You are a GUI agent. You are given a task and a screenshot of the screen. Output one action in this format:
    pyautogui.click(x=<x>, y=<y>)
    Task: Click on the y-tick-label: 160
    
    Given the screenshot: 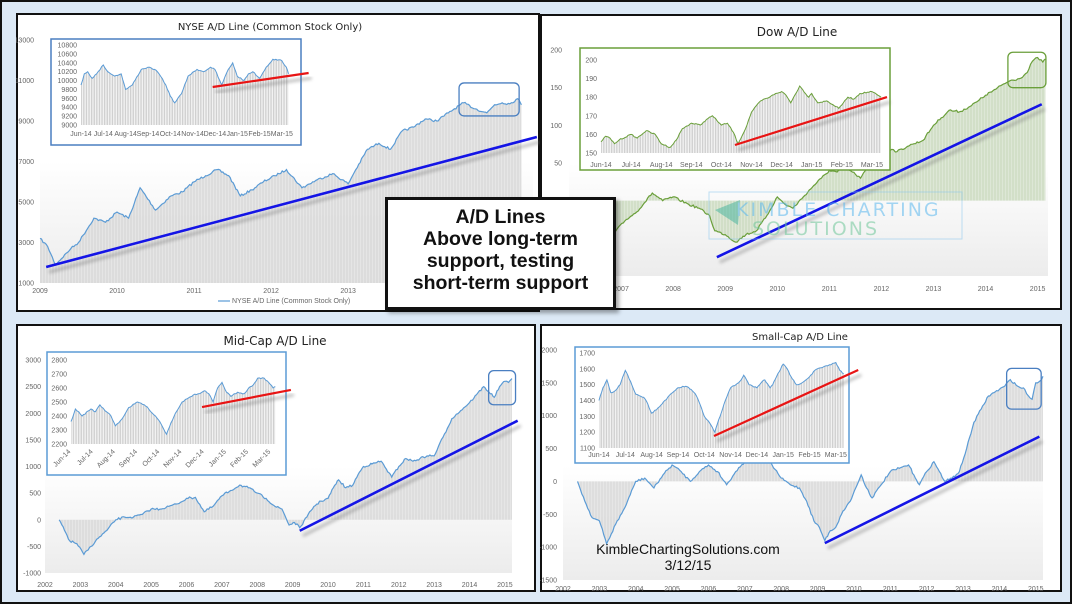 What is the action you would take?
    pyautogui.click(x=591, y=135)
    